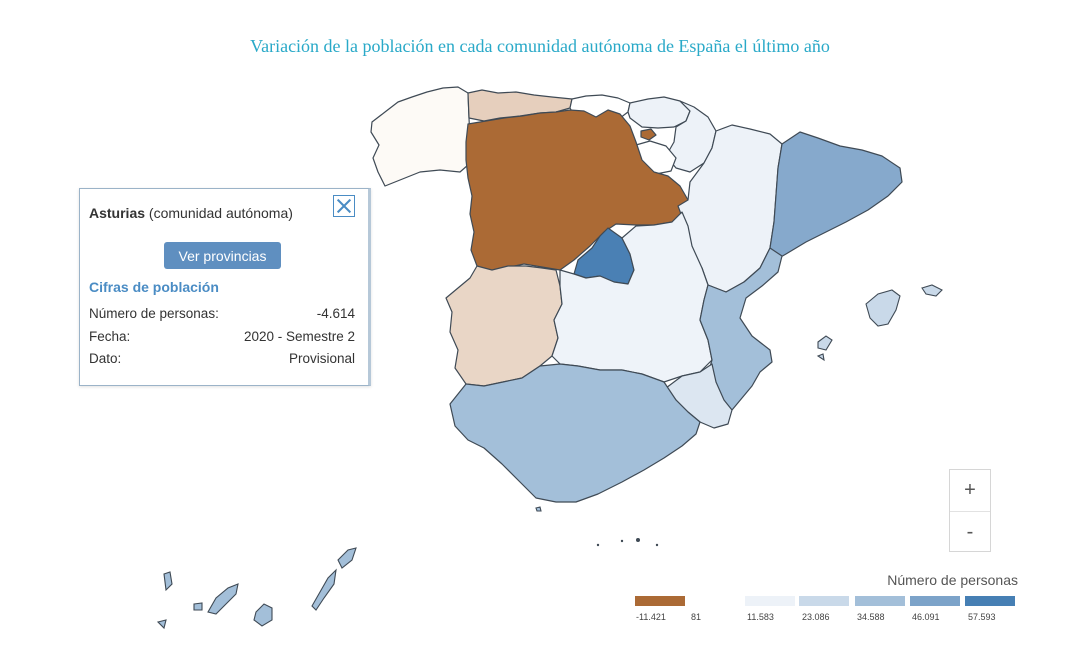 This screenshot has width=1080, height=667. I want to click on row-label: Número de personas:, so click(154, 313).